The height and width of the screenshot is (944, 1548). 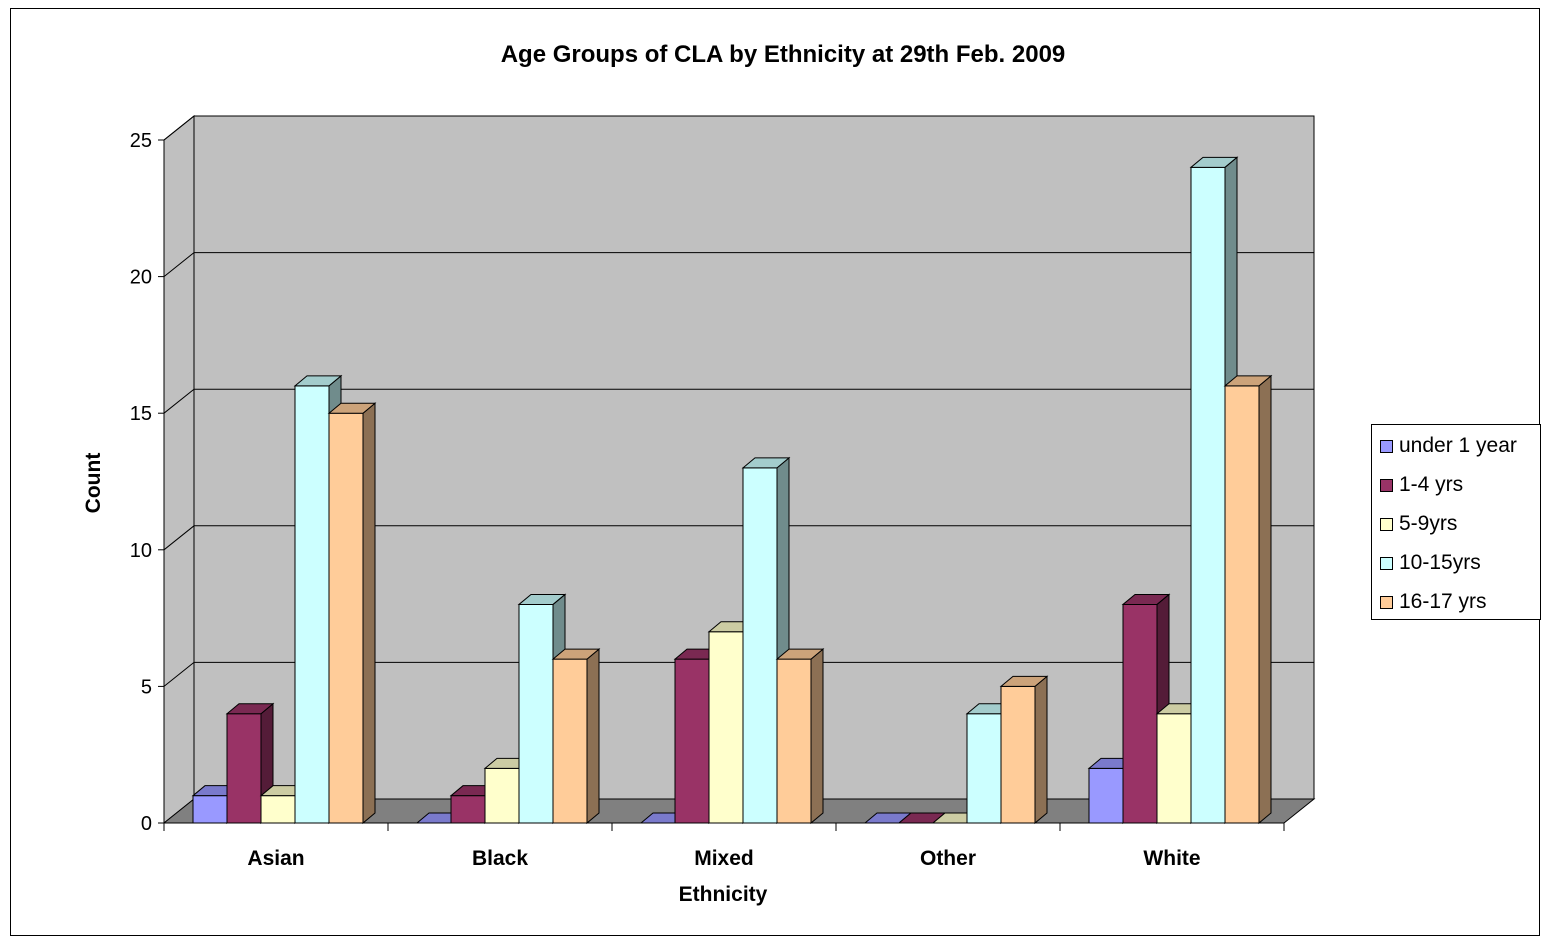 I want to click on x-tick-label: White, so click(x=1171, y=858).